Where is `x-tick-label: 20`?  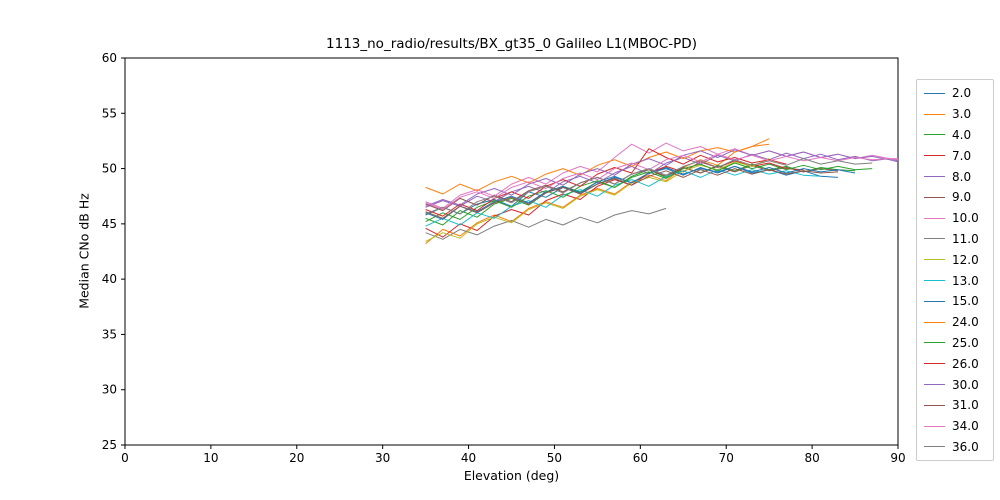
x-tick-label: 20 is located at coordinates (296, 458).